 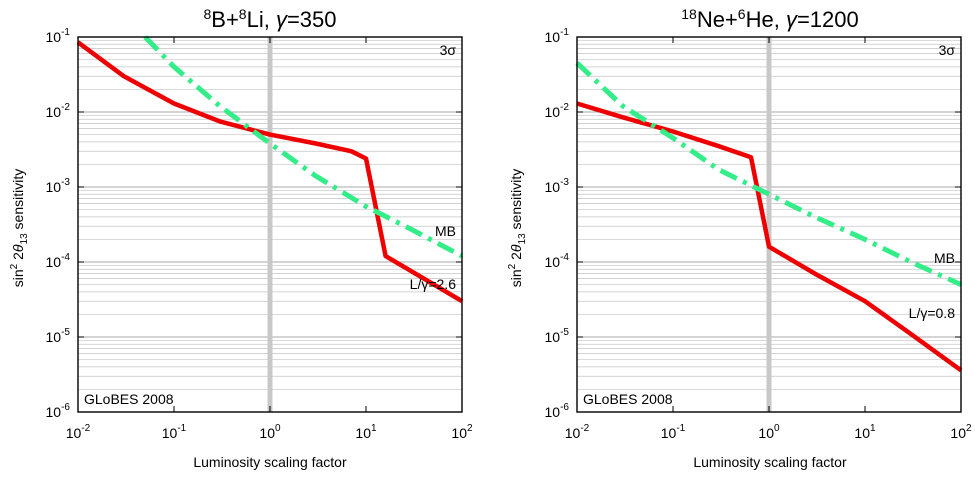 What do you see at coordinates (770, 462) in the screenshot?
I see `chart-right-x-label: Luminosity scaling factor` at bounding box center [770, 462].